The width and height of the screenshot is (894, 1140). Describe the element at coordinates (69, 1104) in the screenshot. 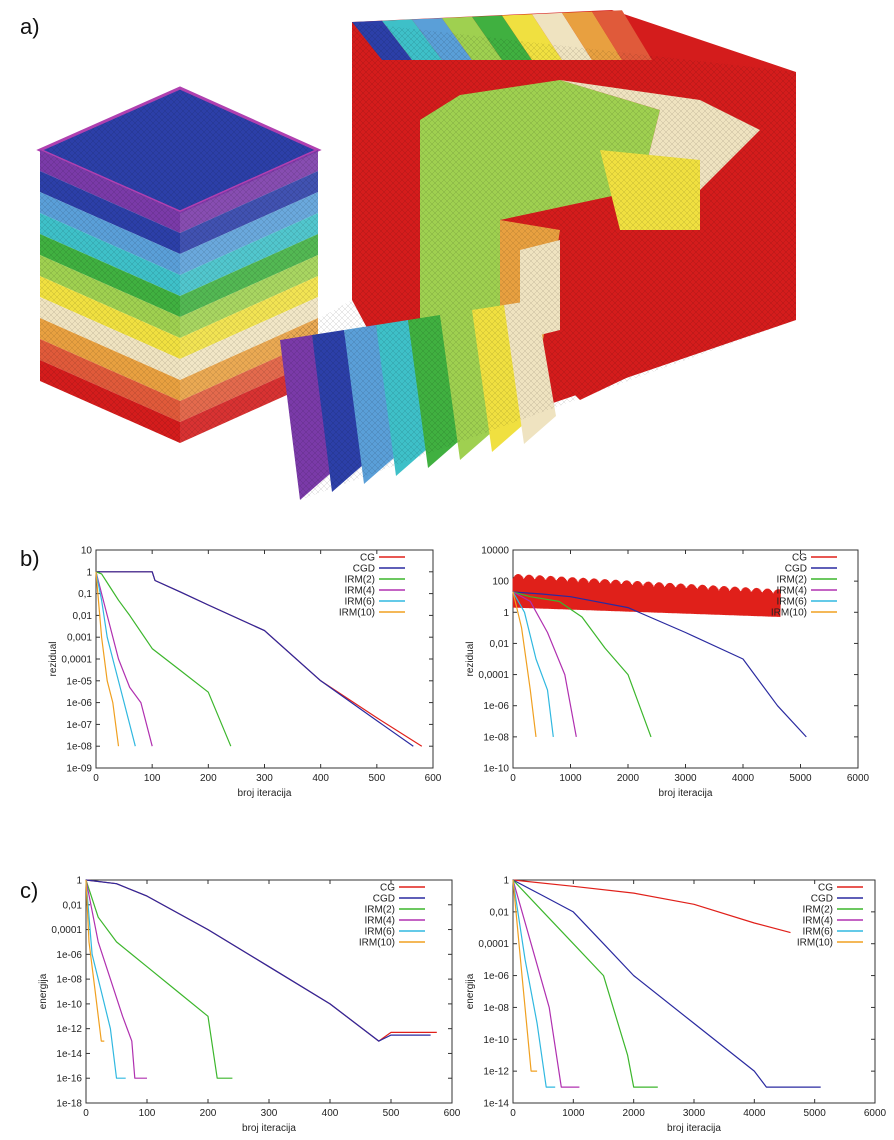

I see `y-tick-label: 1e-18` at that location.